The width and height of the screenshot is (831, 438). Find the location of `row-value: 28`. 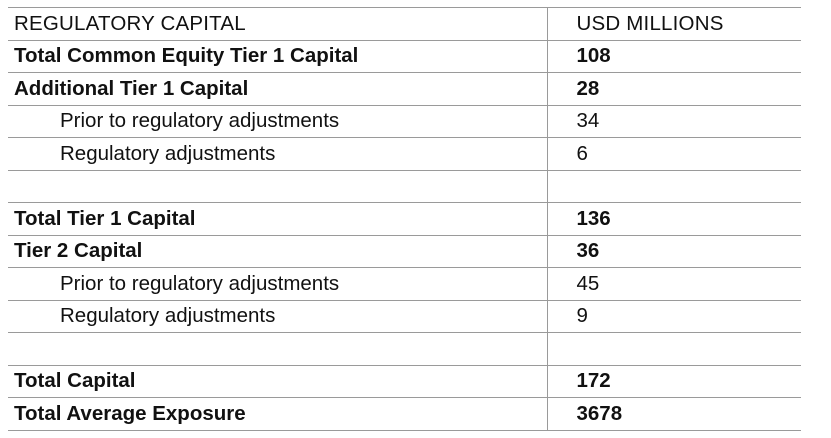

row-value: 28 is located at coordinates (673, 89).